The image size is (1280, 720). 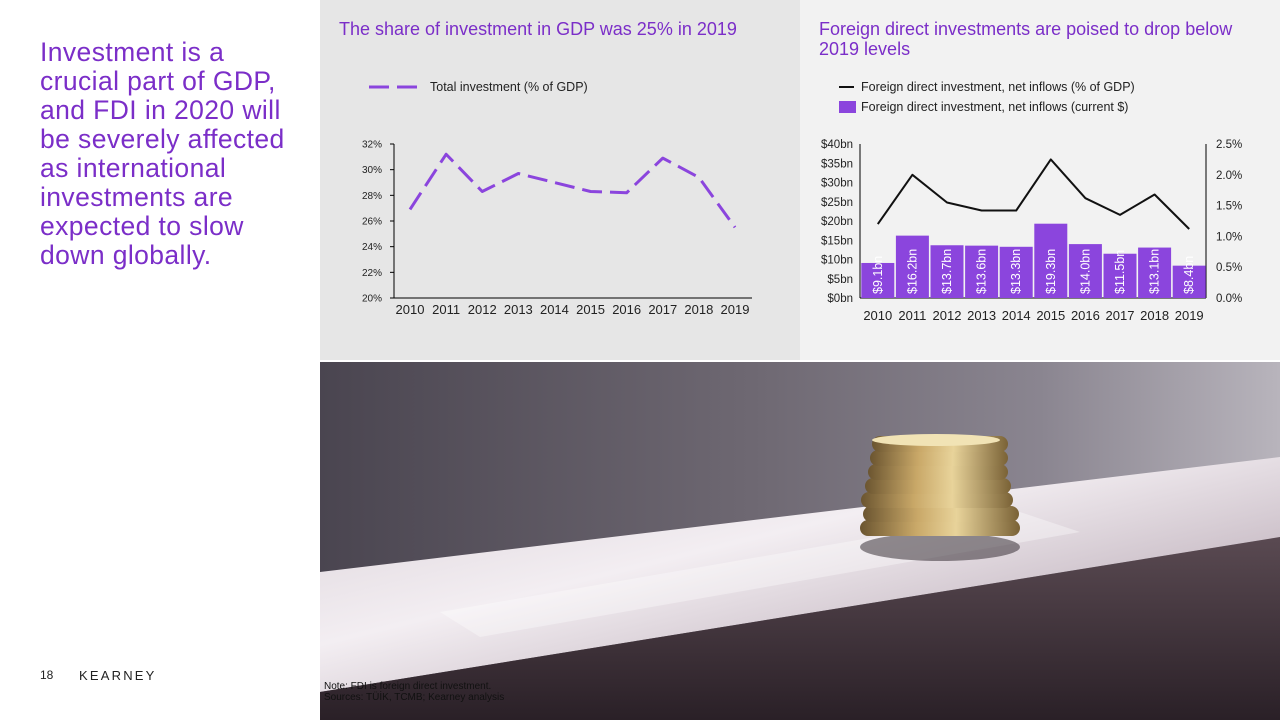 I want to click on bar-data-label: $16.2bn, so click(x=912, y=271).